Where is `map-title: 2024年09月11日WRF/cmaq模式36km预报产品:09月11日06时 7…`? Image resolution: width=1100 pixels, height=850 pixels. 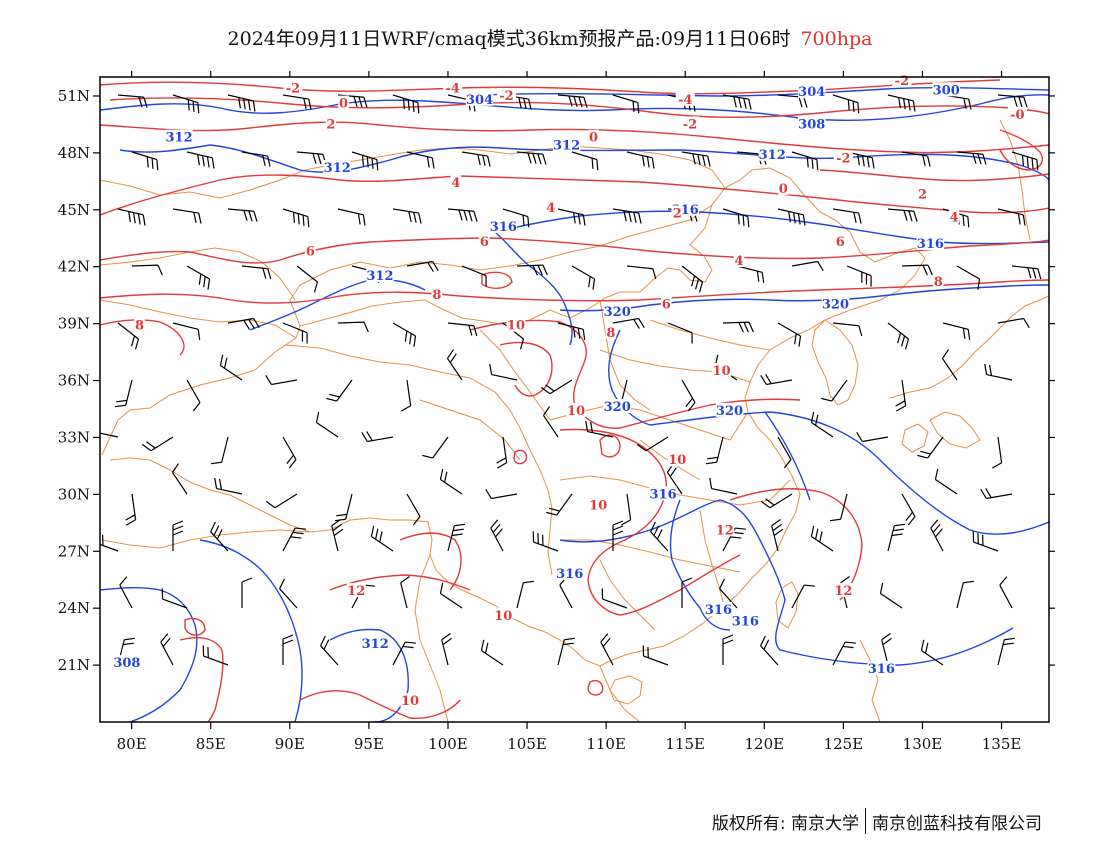
map-title: 2024年09月11日WRF/cmaq模式36km预报产品:09月11日06时 7… is located at coordinates (550, 37).